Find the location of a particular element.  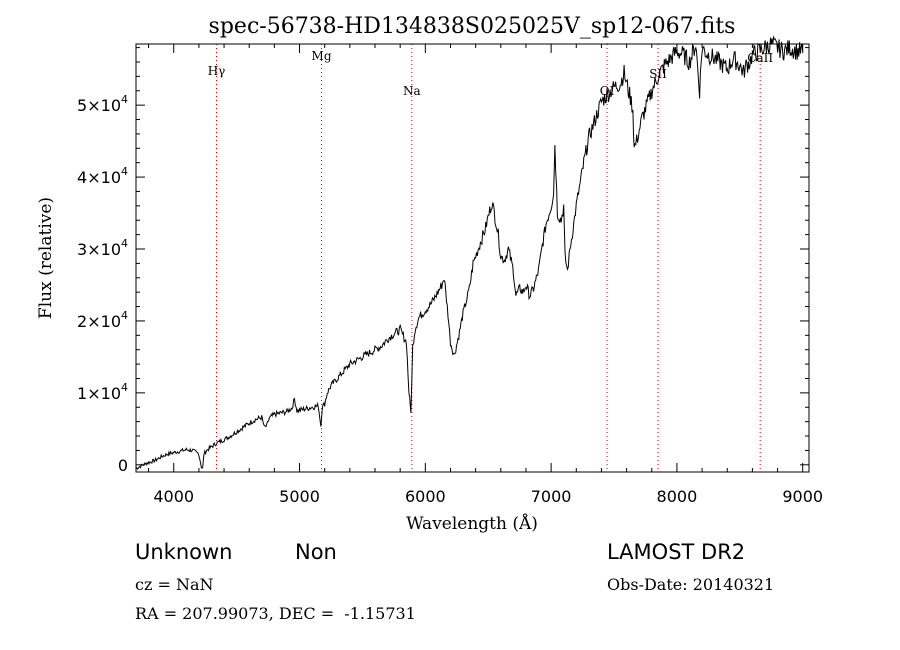

y-tick-mantissa-2: 2×10 is located at coordinates (99, 321).